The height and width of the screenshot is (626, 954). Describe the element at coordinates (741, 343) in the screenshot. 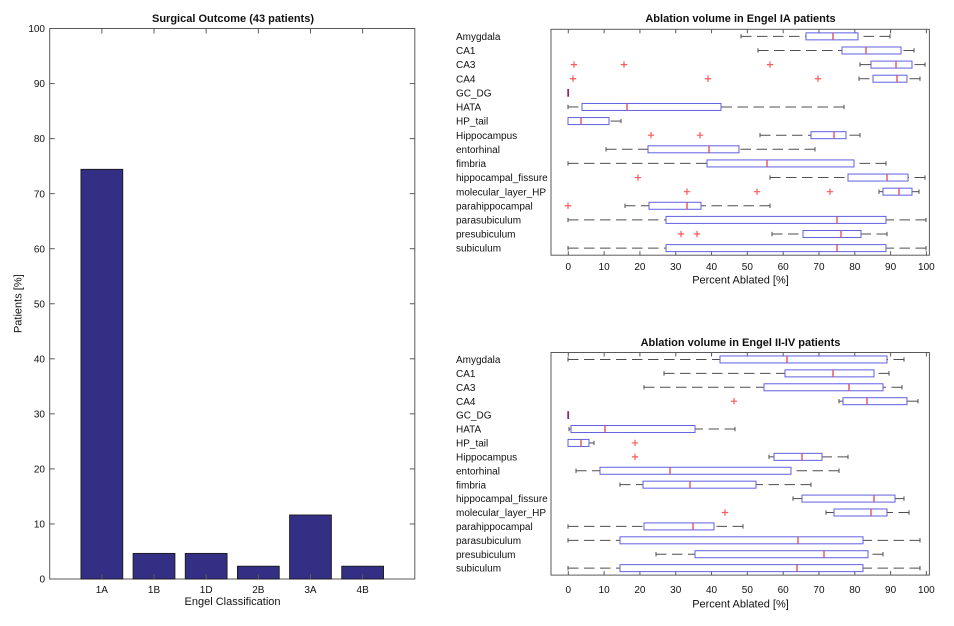

I see `svg-text:Ablation volume in Engel II-IV: Ablation volume in Engel II-IV patients` at that location.